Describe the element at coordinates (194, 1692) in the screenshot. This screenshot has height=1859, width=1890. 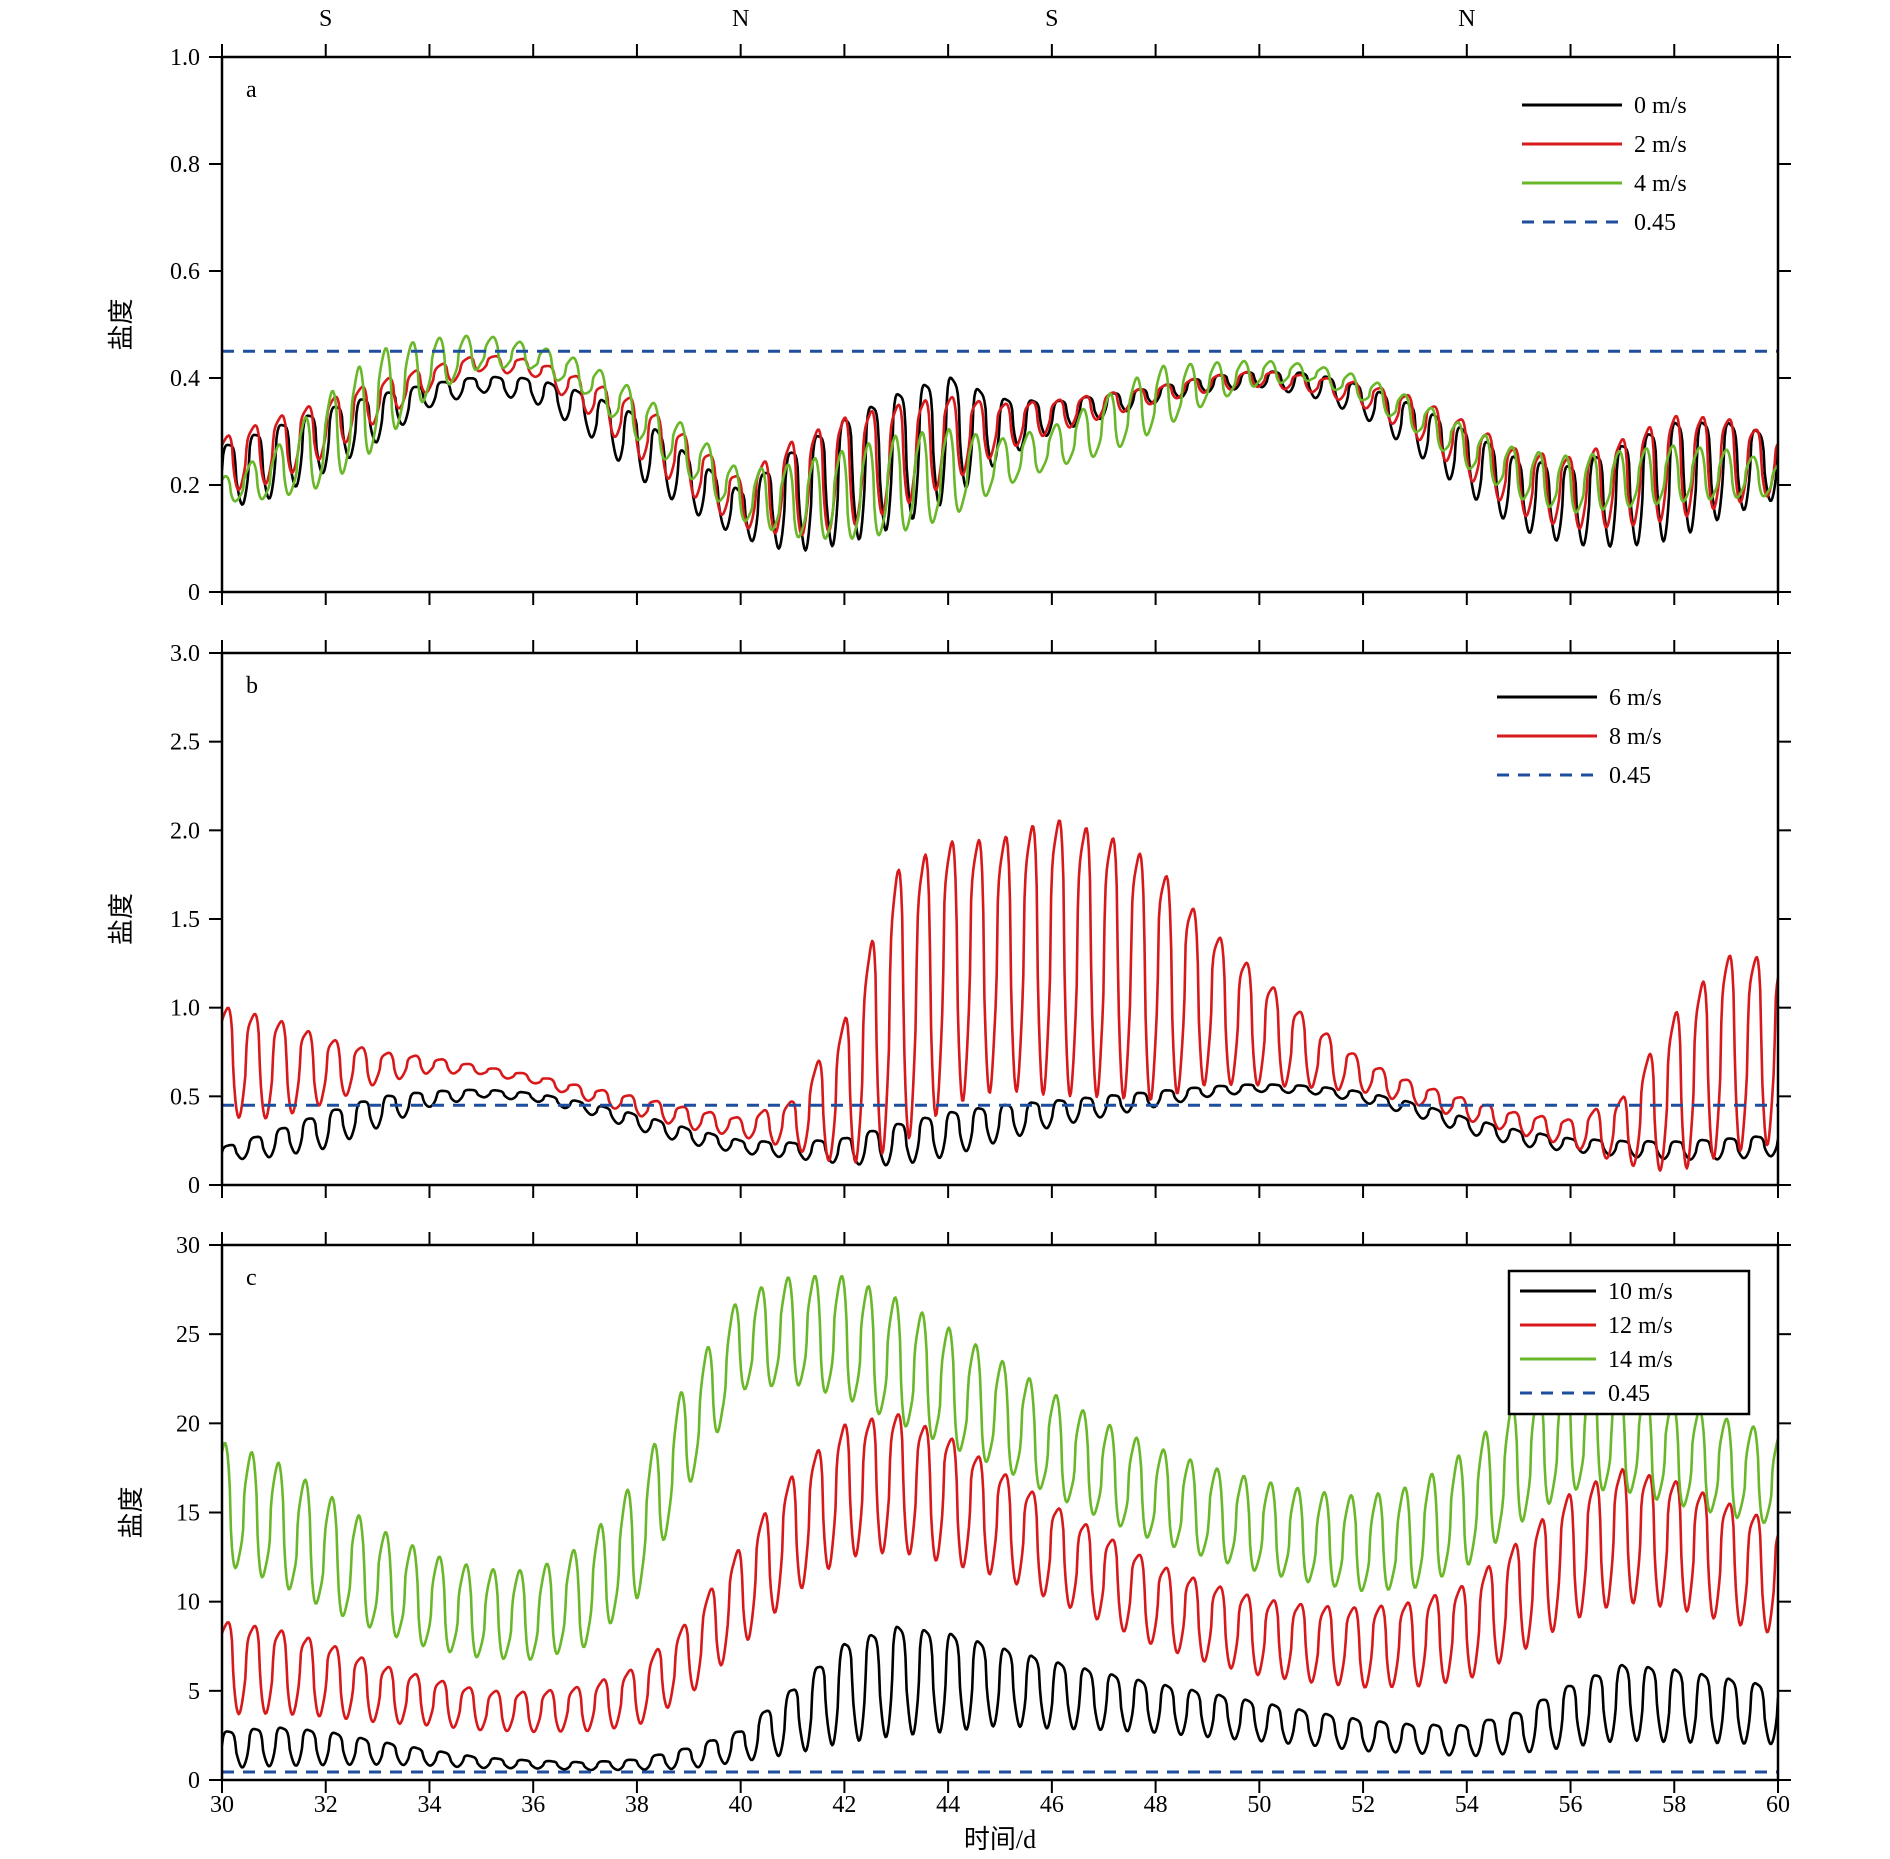
I see `panel-c-ytick-label: 5` at that location.